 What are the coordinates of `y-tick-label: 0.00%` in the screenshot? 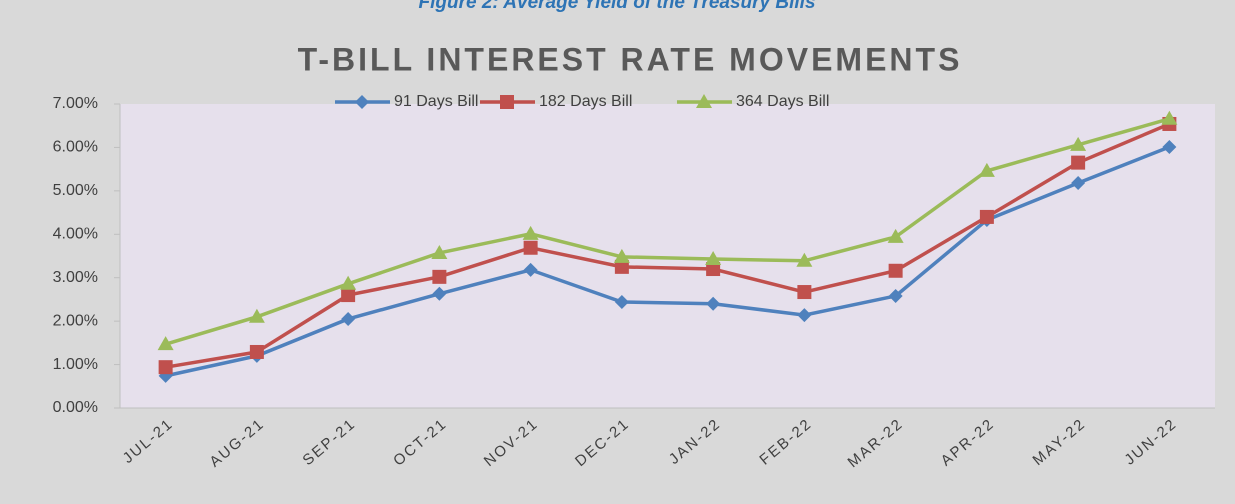 It's located at (75, 407).